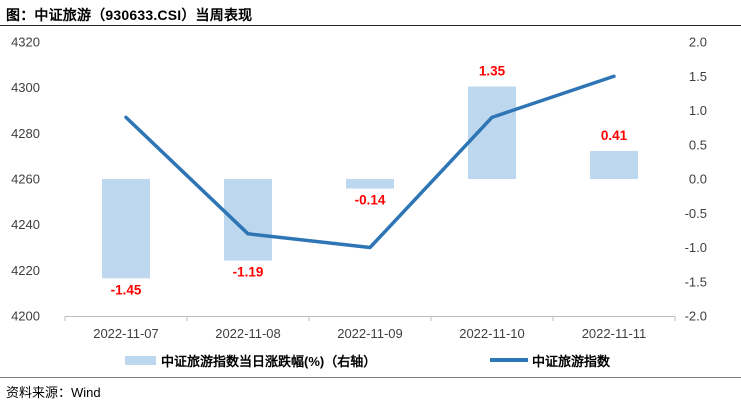  I want to click on x-axis-label: 2022-11-08, so click(248, 333).